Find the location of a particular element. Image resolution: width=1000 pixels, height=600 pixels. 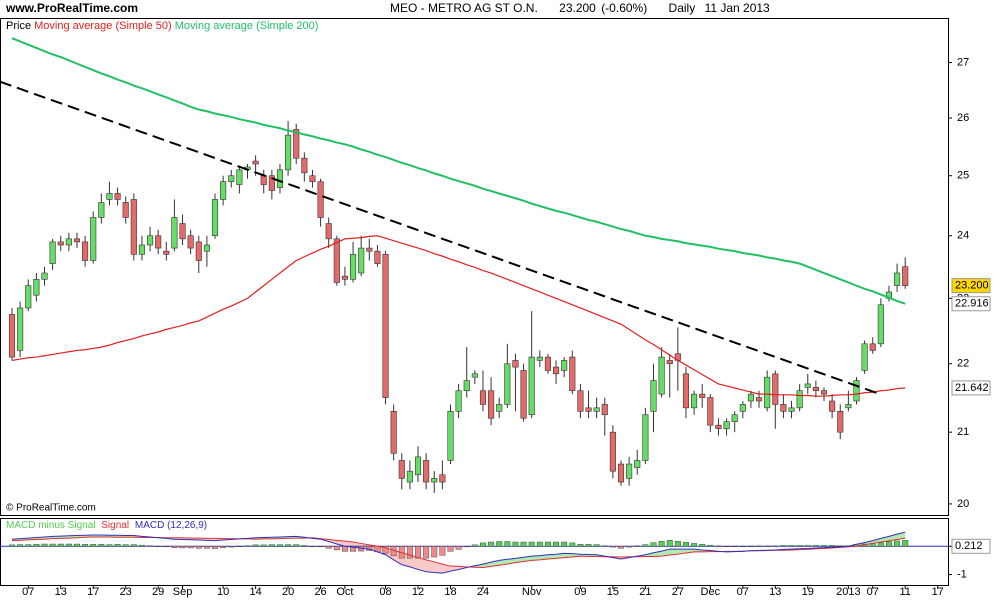

x-tick-label: 09 is located at coordinates (580, 592).